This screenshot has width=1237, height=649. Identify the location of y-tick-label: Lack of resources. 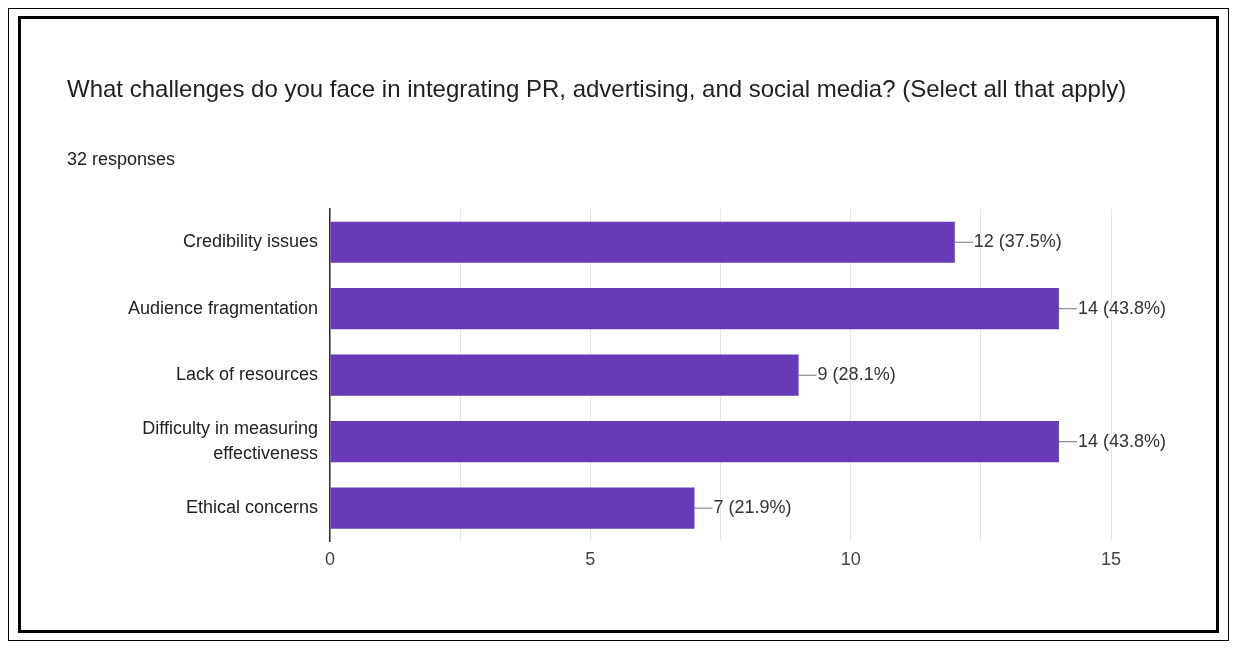
(246, 374).